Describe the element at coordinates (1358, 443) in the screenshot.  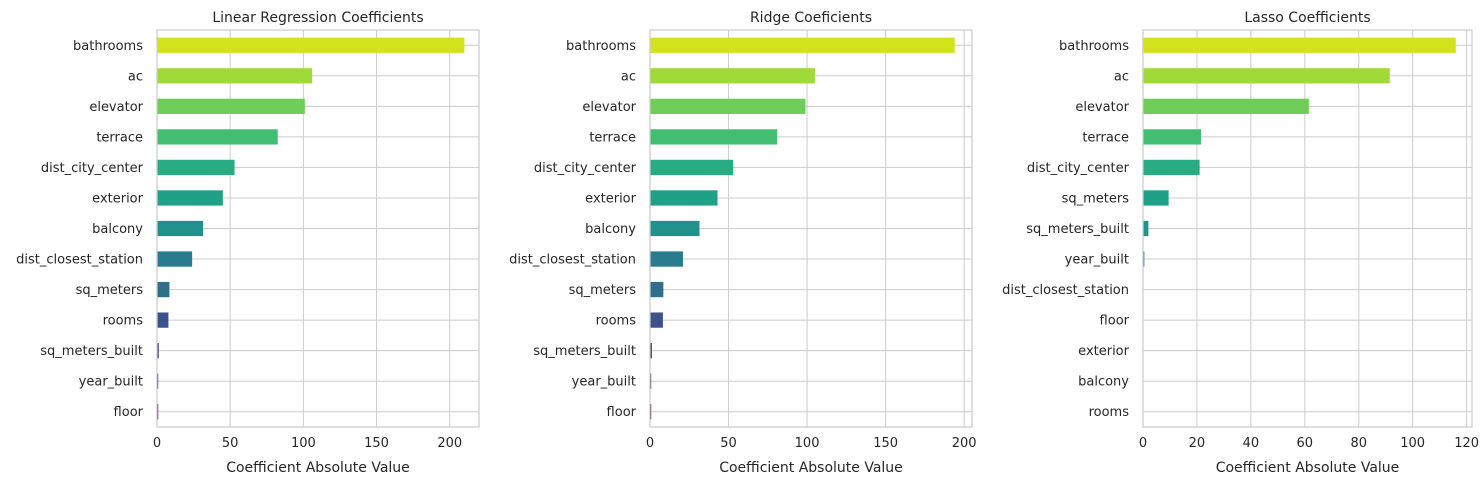
I see `x-tick-label: 80` at that location.